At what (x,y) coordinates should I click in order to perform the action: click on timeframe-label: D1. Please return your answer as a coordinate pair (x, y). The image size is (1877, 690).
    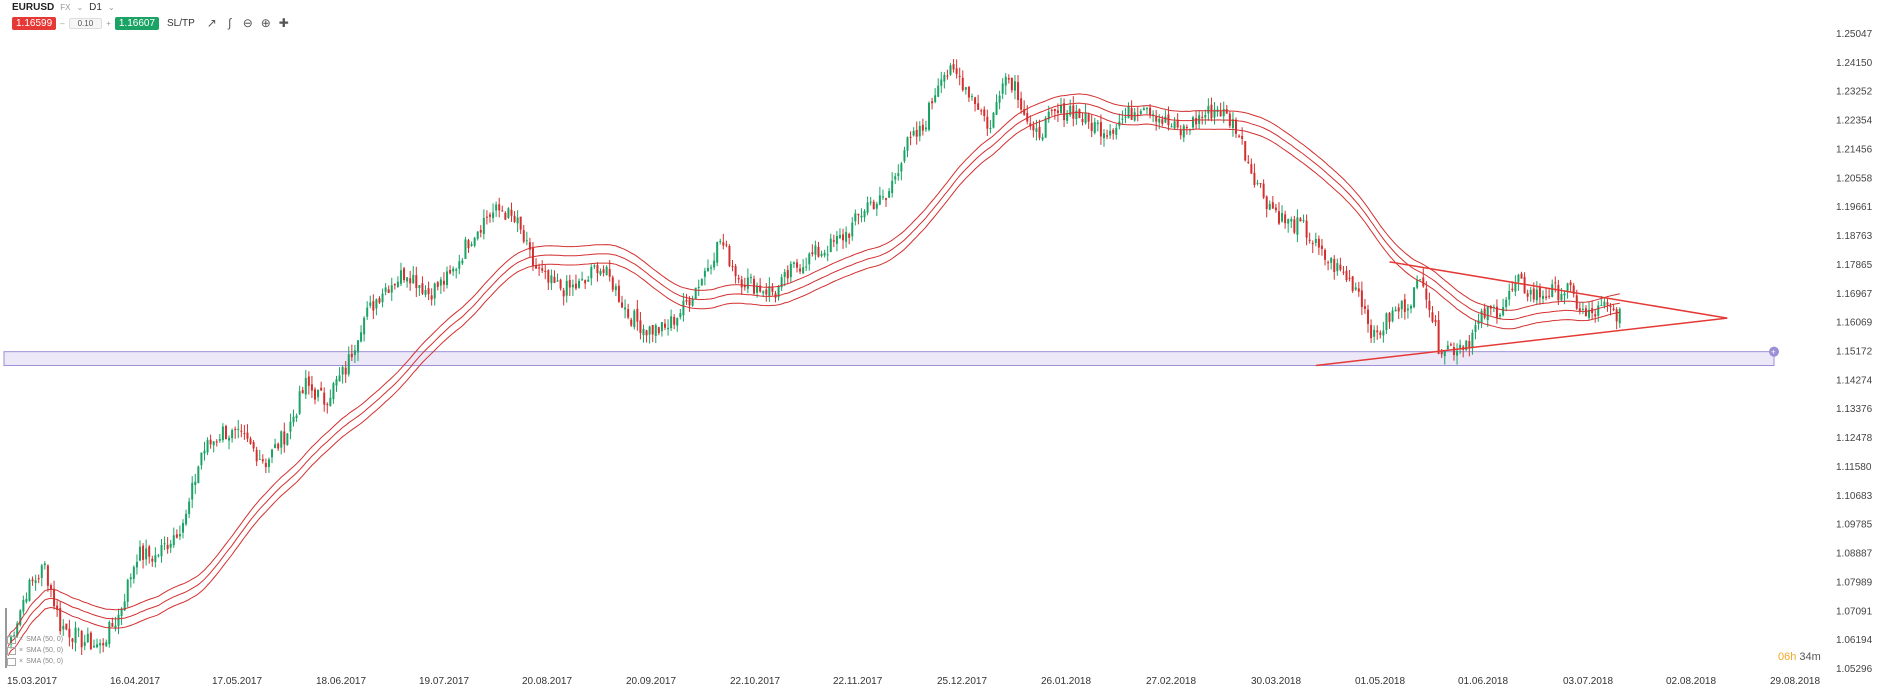
    Looking at the image, I should click on (95, 7).